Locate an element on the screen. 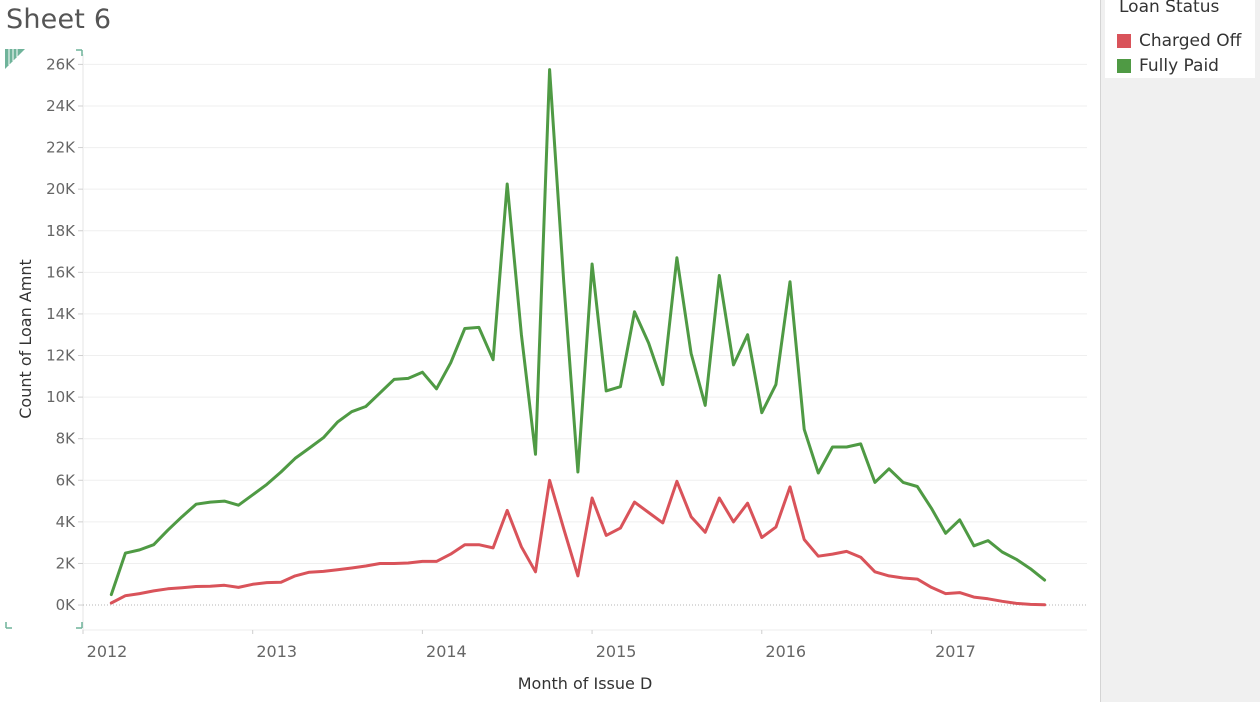  sheet-corner-icon is located at coordinates (15, 59).